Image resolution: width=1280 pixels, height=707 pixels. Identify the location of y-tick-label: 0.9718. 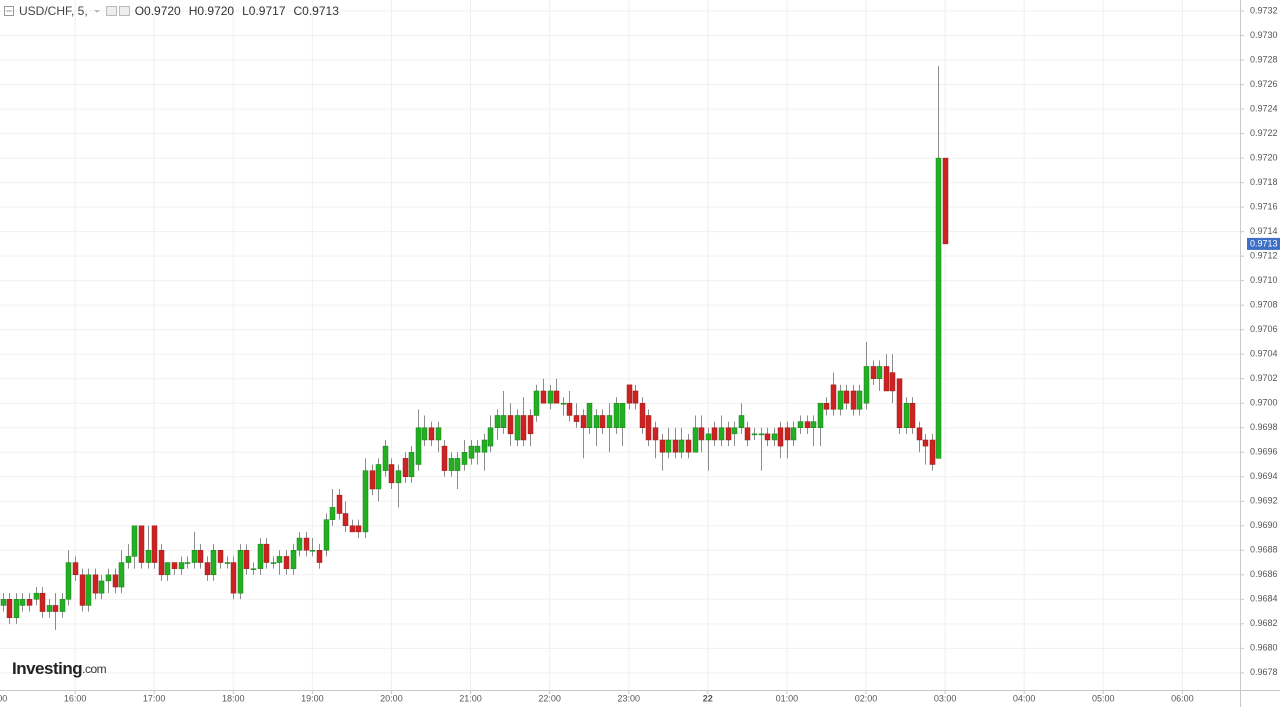
(1264, 182).